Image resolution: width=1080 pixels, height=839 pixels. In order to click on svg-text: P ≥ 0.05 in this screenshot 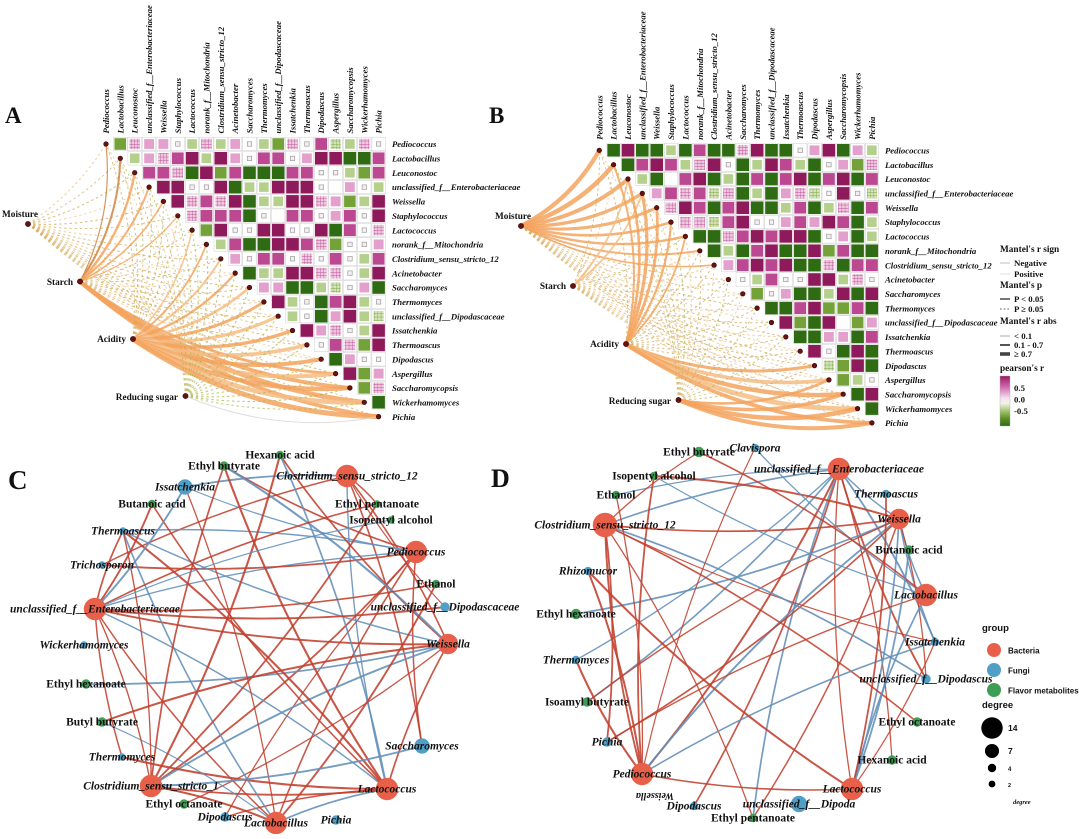, I will do `click(1029, 309)`.